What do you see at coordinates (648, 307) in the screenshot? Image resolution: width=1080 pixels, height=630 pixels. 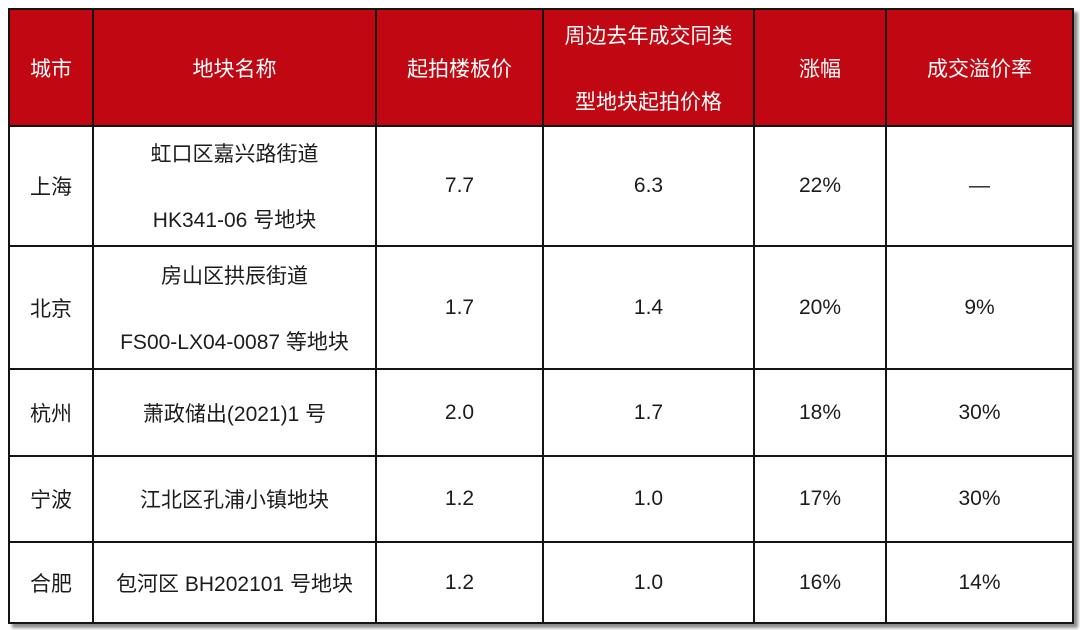 I see `cell-nearby-price: 1.4` at bounding box center [648, 307].